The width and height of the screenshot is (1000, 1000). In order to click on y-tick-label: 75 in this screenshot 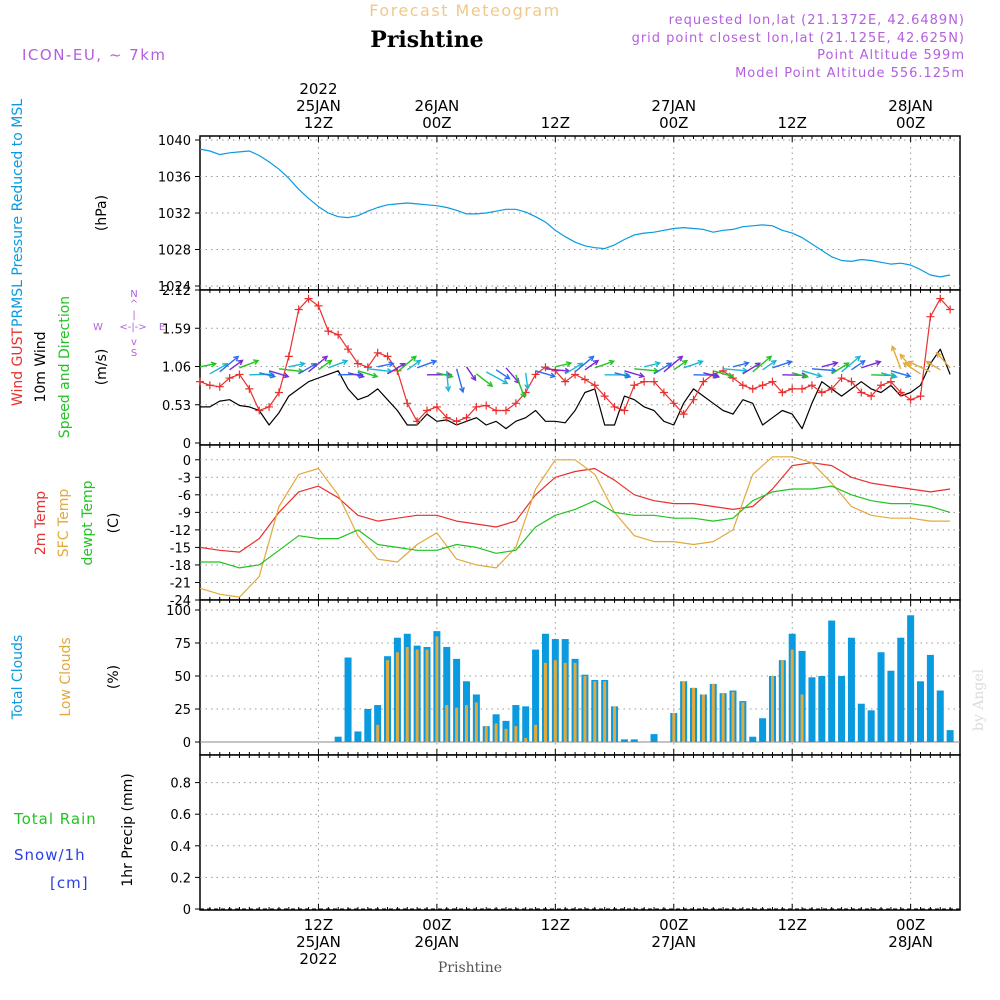, I will do `click(182, 644)`.